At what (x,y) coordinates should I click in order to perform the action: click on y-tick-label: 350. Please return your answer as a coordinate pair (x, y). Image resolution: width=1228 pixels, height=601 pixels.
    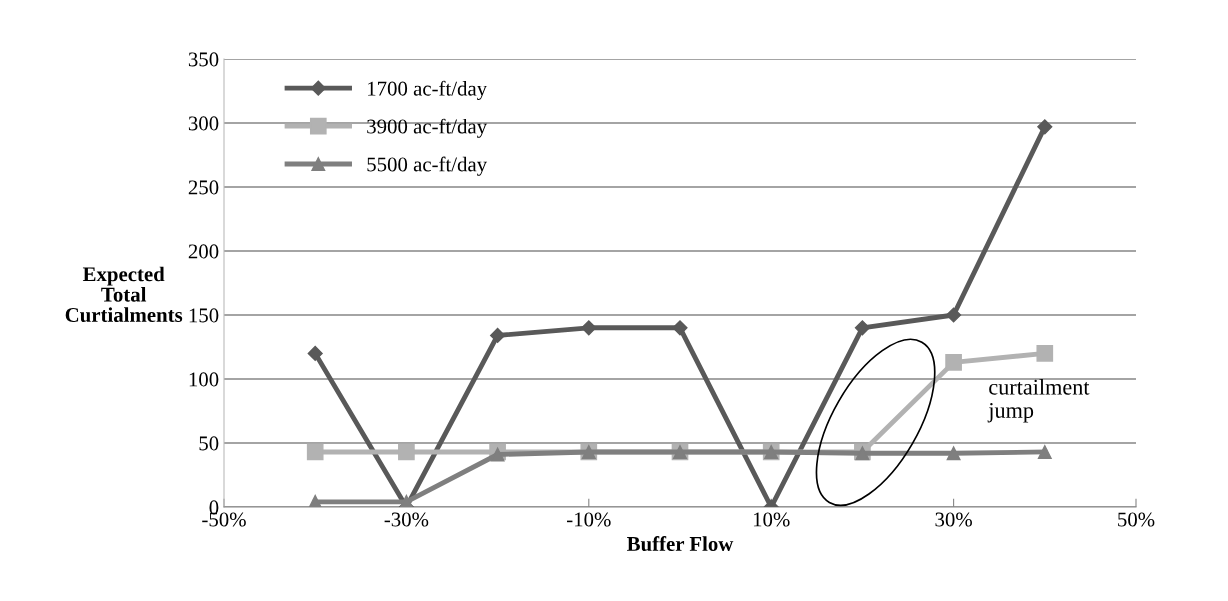
    Looking at the image, I should click on (203, 59).